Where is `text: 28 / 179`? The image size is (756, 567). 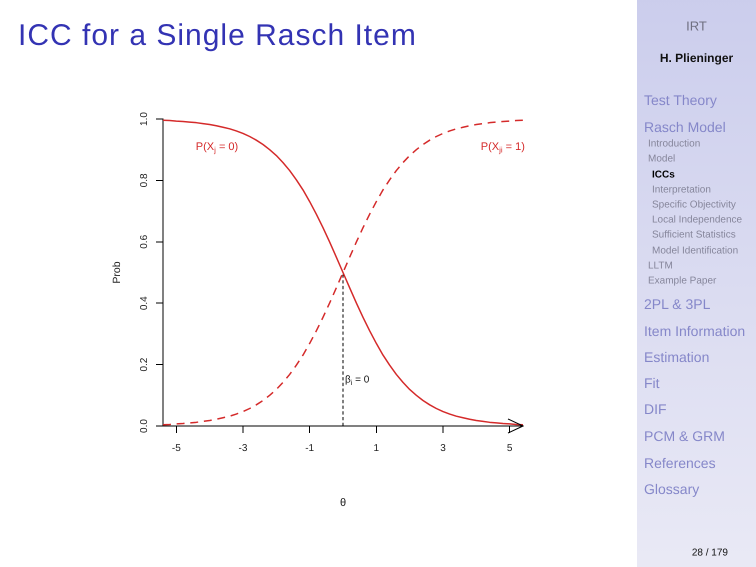 text: 28 / 179 is located at coordinates (710, 553).